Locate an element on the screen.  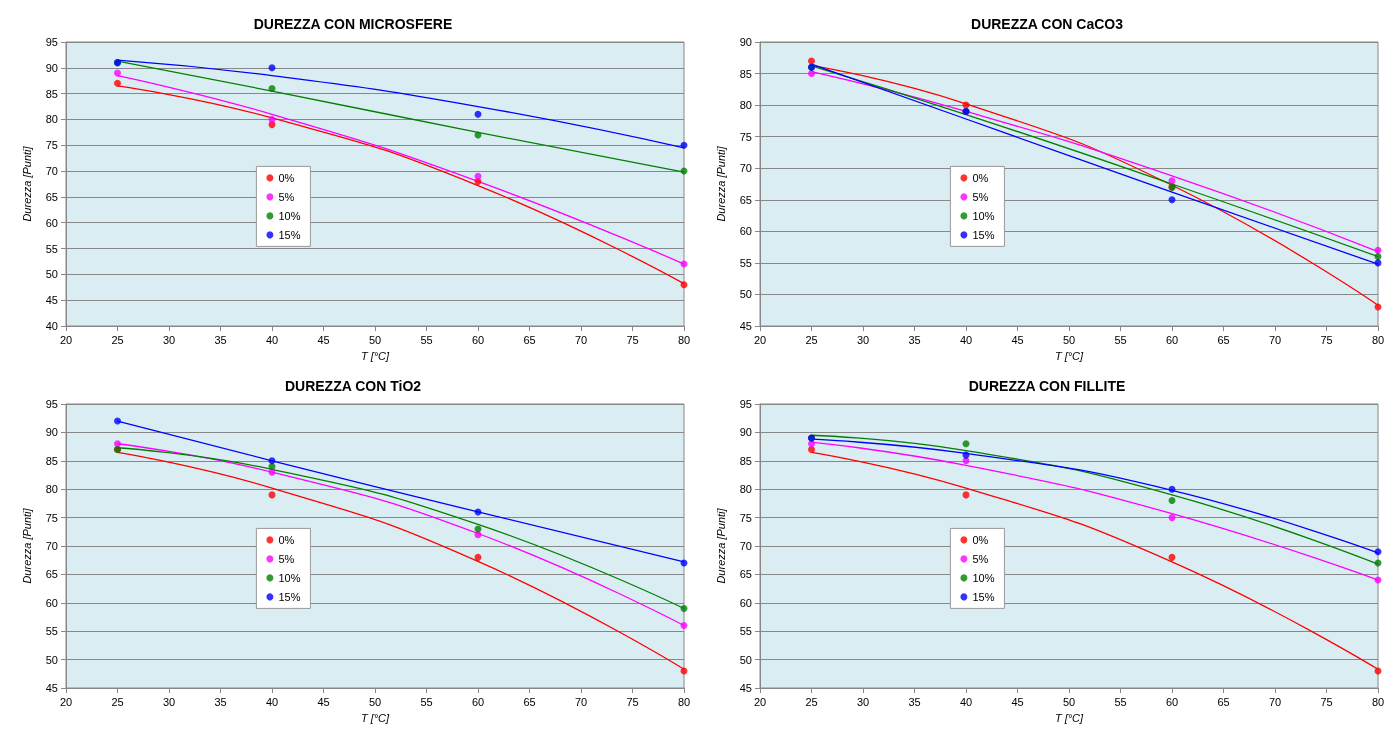
chart-title: DUREZZA CON TiO2 is located at coordinates (353, 386).